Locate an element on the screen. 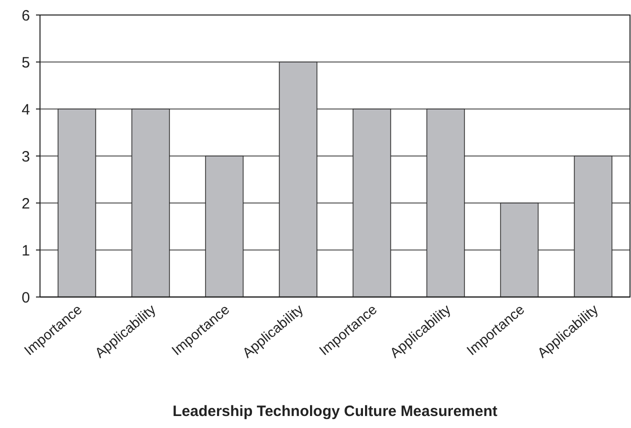 The width and height of the screenshot is (631, 428). x-axis-title: Leadership Technology Culture Measurement is located at coordinates (335, 411).